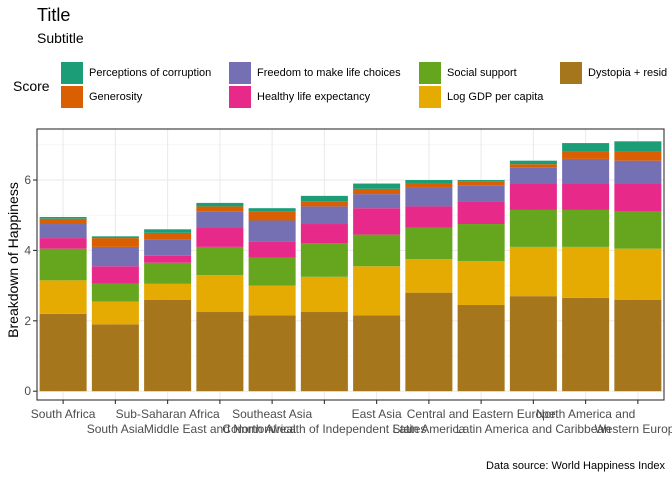  I want to click on legend-label-generosity: Generosity, so click(116, 97).